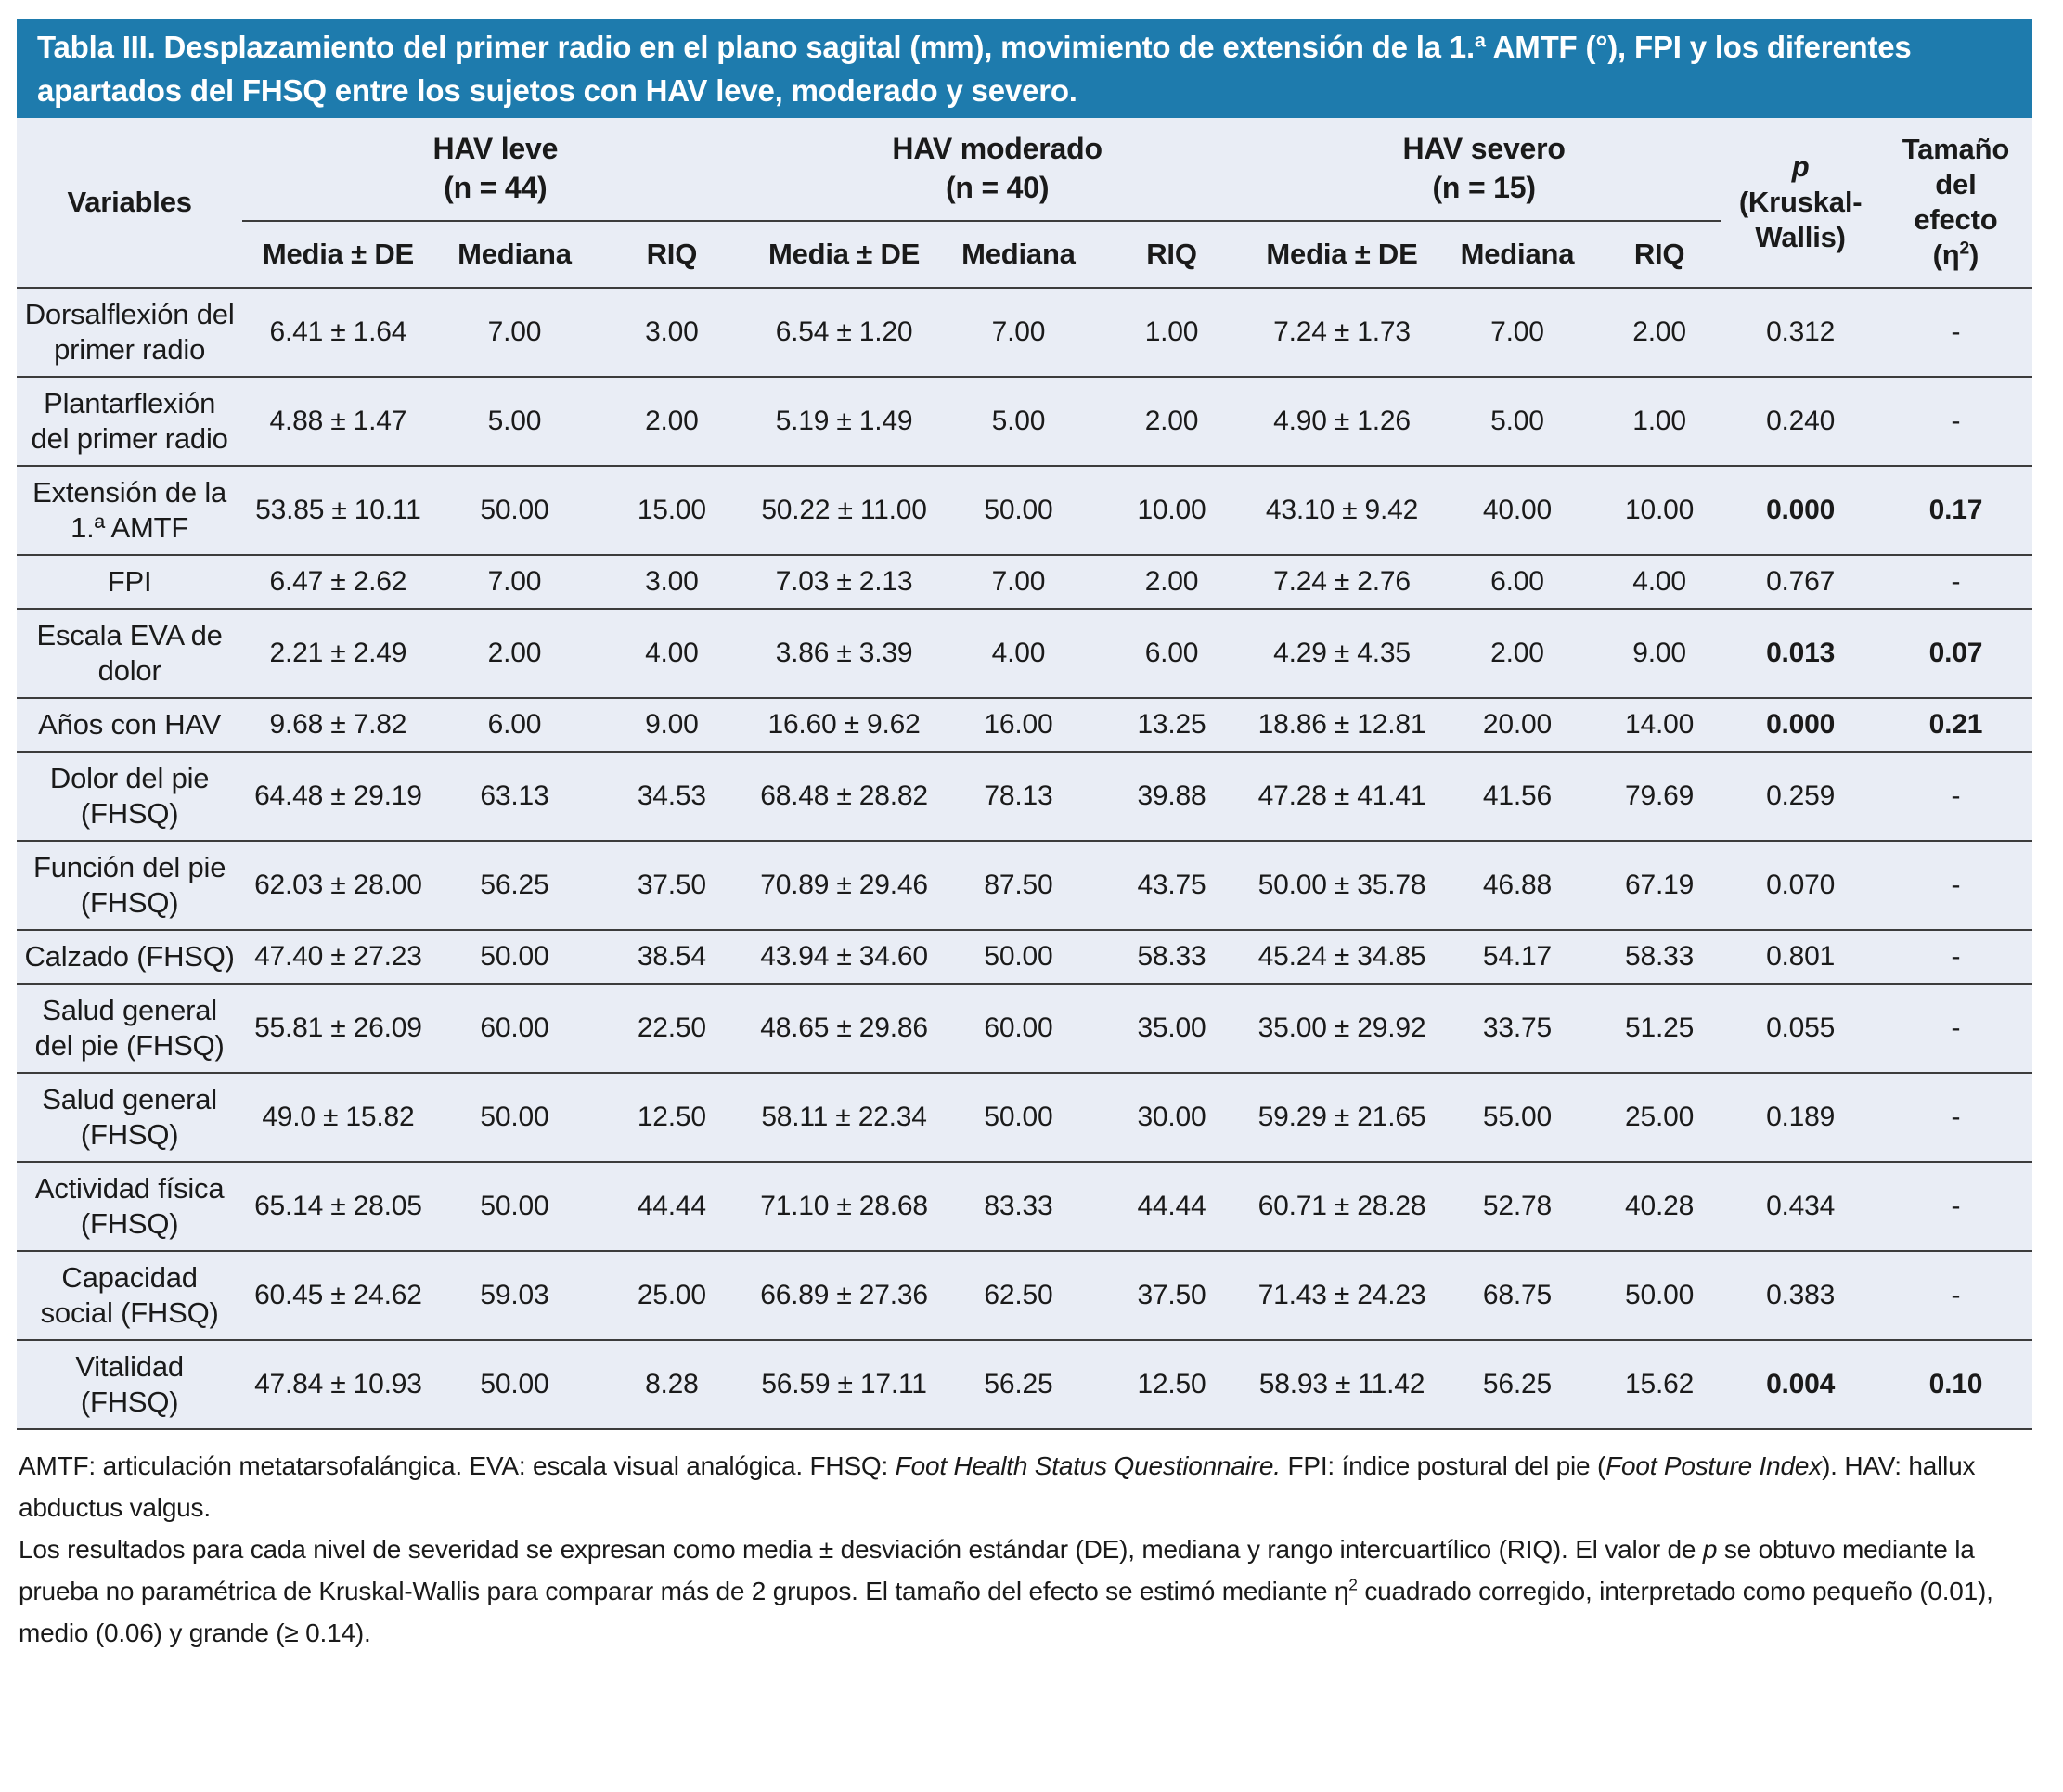 The image size is (2063, 1792). What do you see at coordinates (1171, 333) in the screenshot?
I see `cell-moderado-riq: 1.00` at bounding box center [1171, 333].